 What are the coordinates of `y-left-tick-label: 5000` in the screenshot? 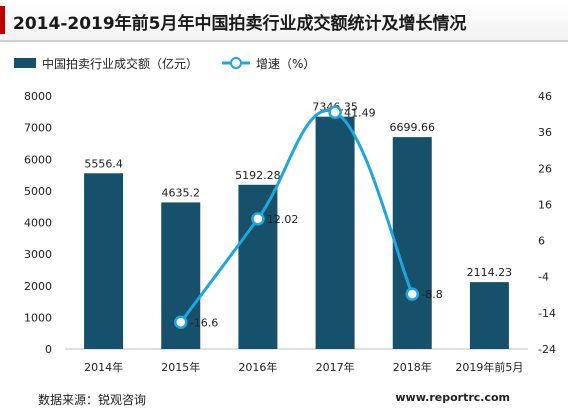 It's located at (38, 191).